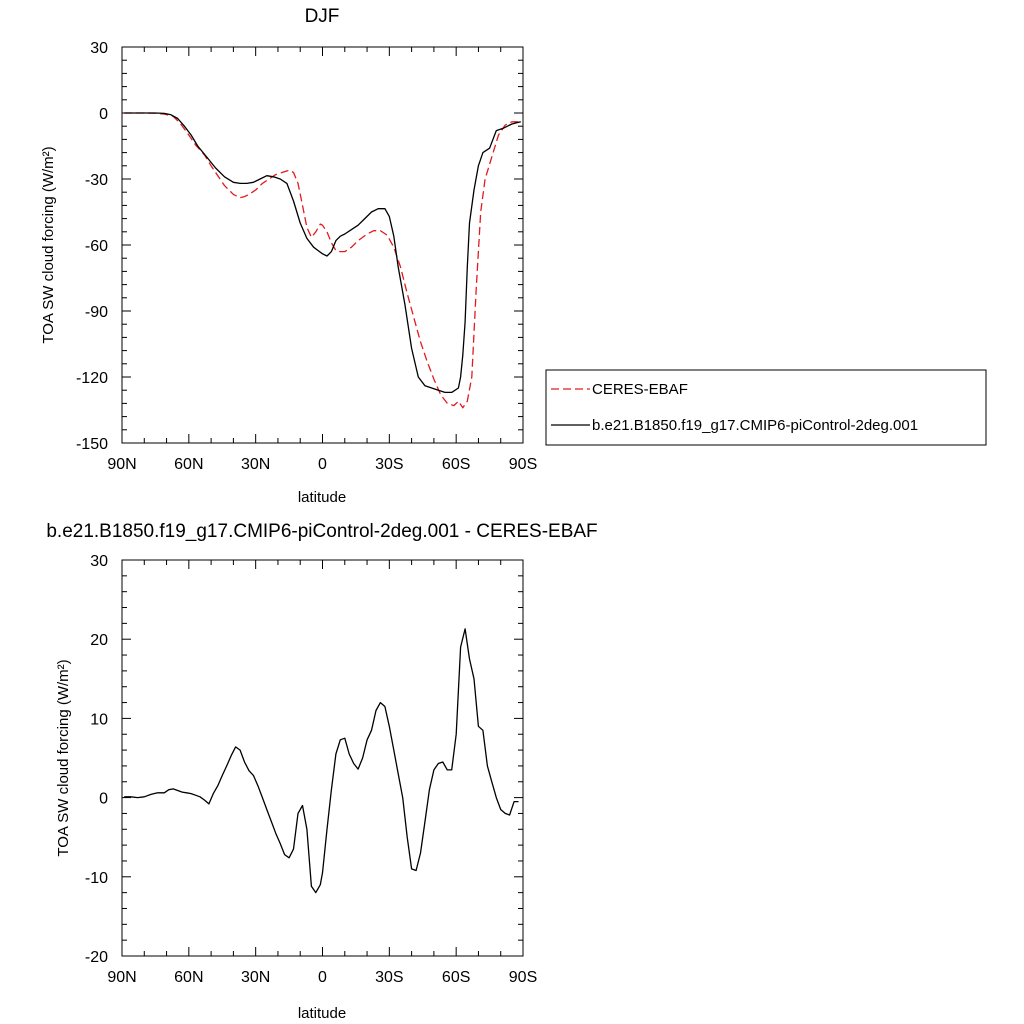 This screenshot has height=1024, width=1024. Describe the element at coordinates (389, 977) in the screenshot. I see `bottom-x-tick-label: 30S` at that location.